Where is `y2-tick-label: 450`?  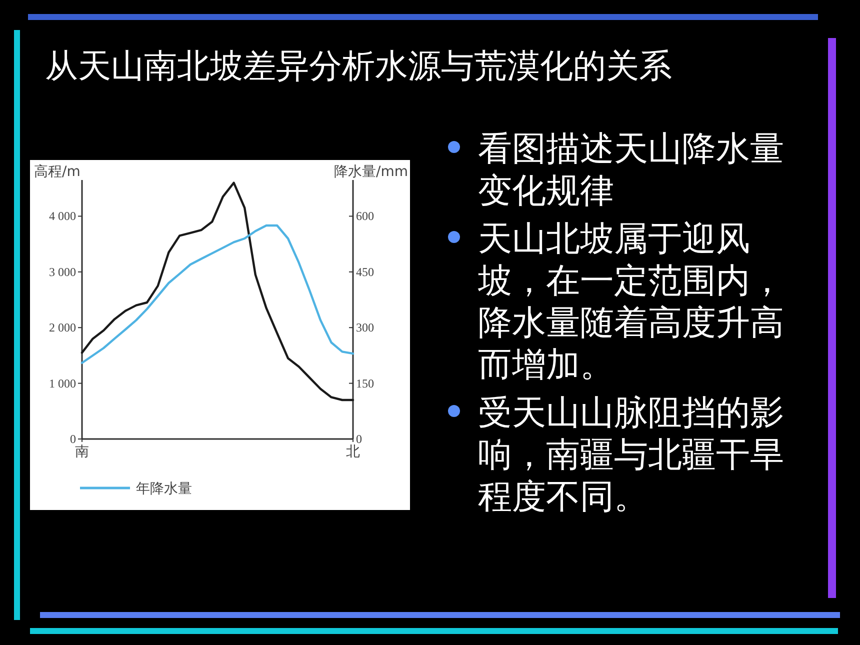
y2-tick-label: 450 is located at coordinates (365, 271).